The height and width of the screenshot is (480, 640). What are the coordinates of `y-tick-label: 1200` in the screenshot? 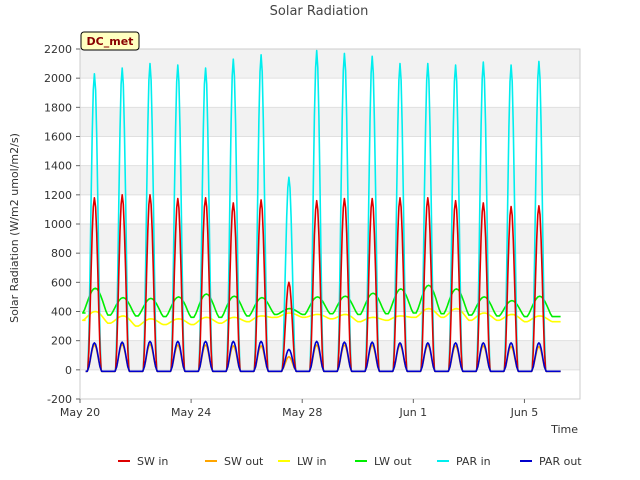 It's located at (58, 195).